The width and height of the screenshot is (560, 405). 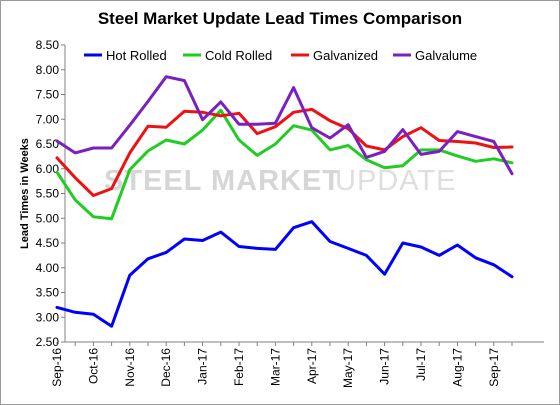 What do you see at coordinates (48, 243) in the screenshot?
I see `y-tick-label: 4.50` at bounding box center [48, 243].